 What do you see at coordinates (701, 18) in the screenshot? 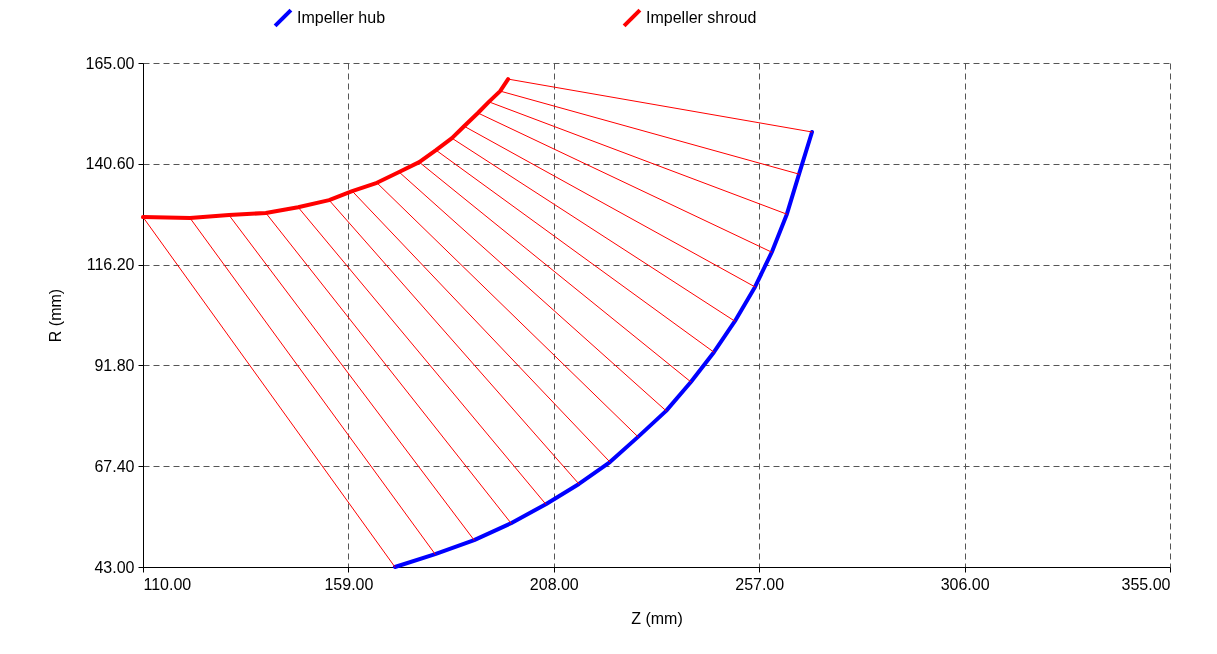
I see `legend-label: Impeller shroud` at bounding box center [701, 18].